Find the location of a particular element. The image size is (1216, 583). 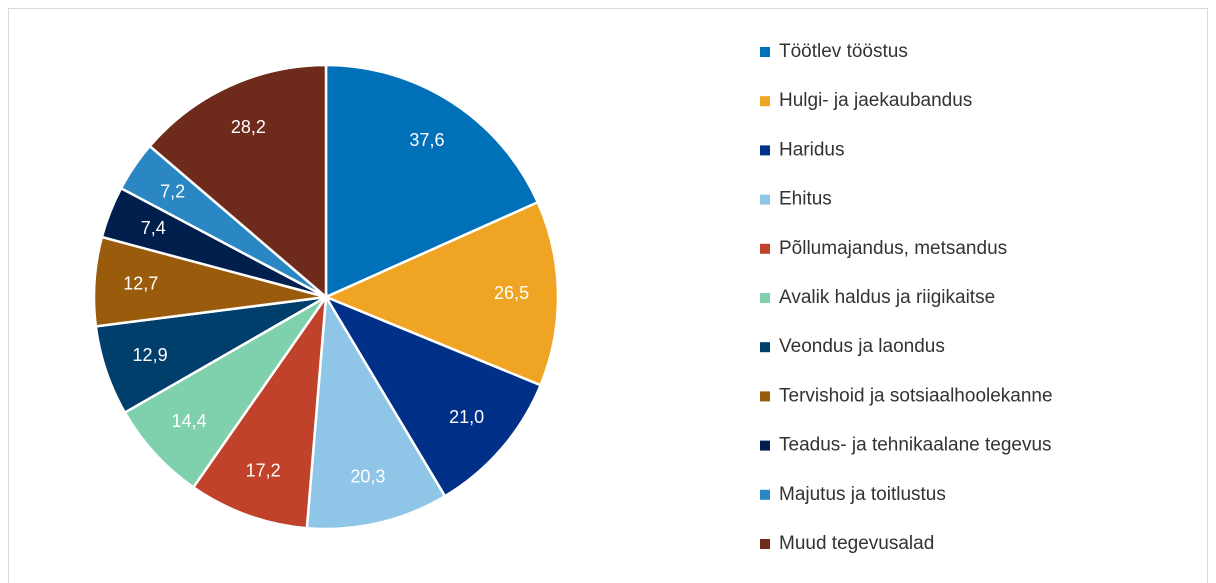

data-label: 7,2 is located at coordinates (172, 191).